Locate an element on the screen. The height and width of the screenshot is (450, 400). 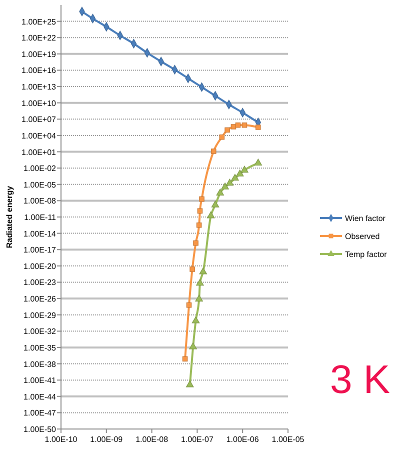
y-tick-label: 1.00E+16 is located at coordinates (39, 71).